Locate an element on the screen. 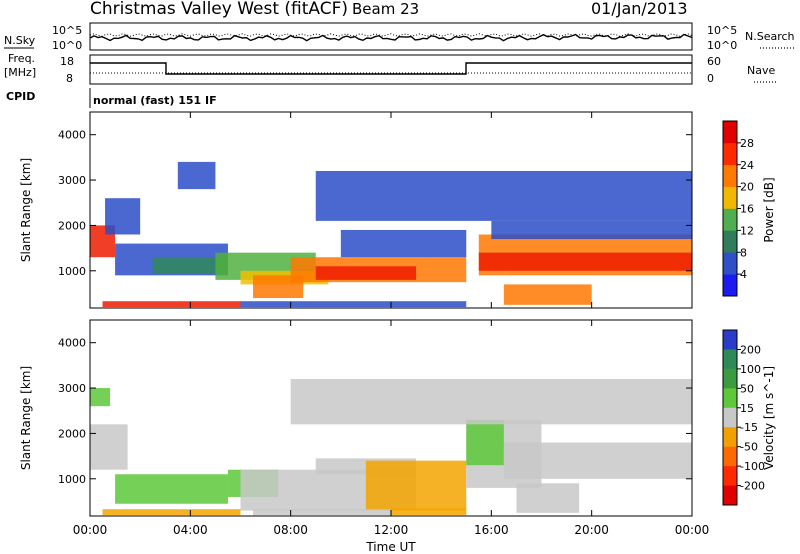 Image resolution: width=800 pixels, height=554 pixels. velocity-colorbar-frame is located at coordinates (730, 417).